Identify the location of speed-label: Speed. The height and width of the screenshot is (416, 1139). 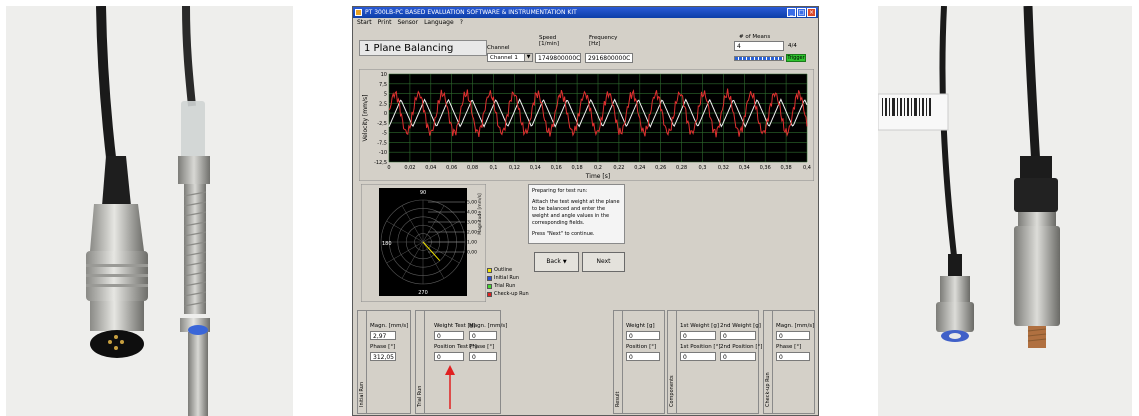
(548, 38).